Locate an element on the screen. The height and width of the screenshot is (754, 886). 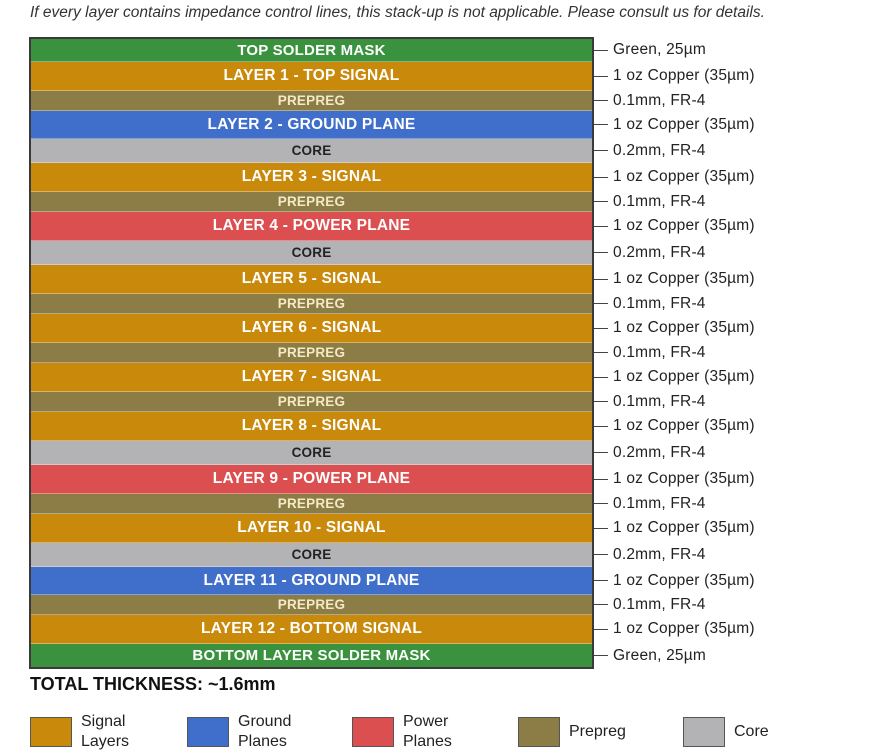
layer-power: LAYER 9 - POWER PLANE 1 oz Copper (35µm) is located at coordinates (393, 479).